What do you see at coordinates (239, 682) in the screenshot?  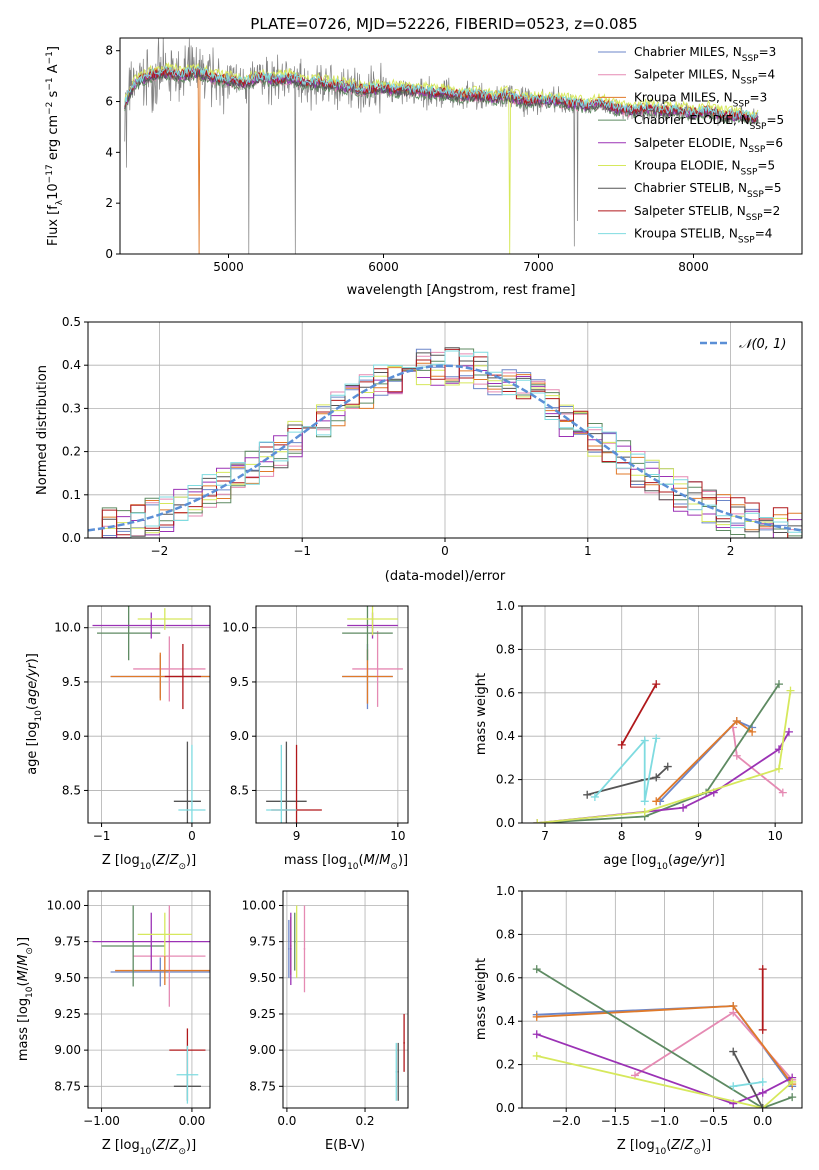 I see `y-tick-label: 9.5` at bounding box center [239, 682].